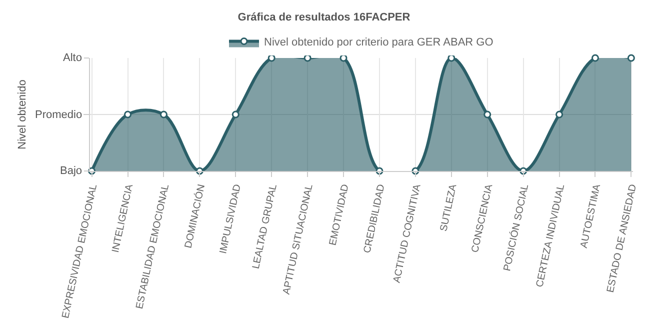  I want to click on text: Alto, so click(72, 58).